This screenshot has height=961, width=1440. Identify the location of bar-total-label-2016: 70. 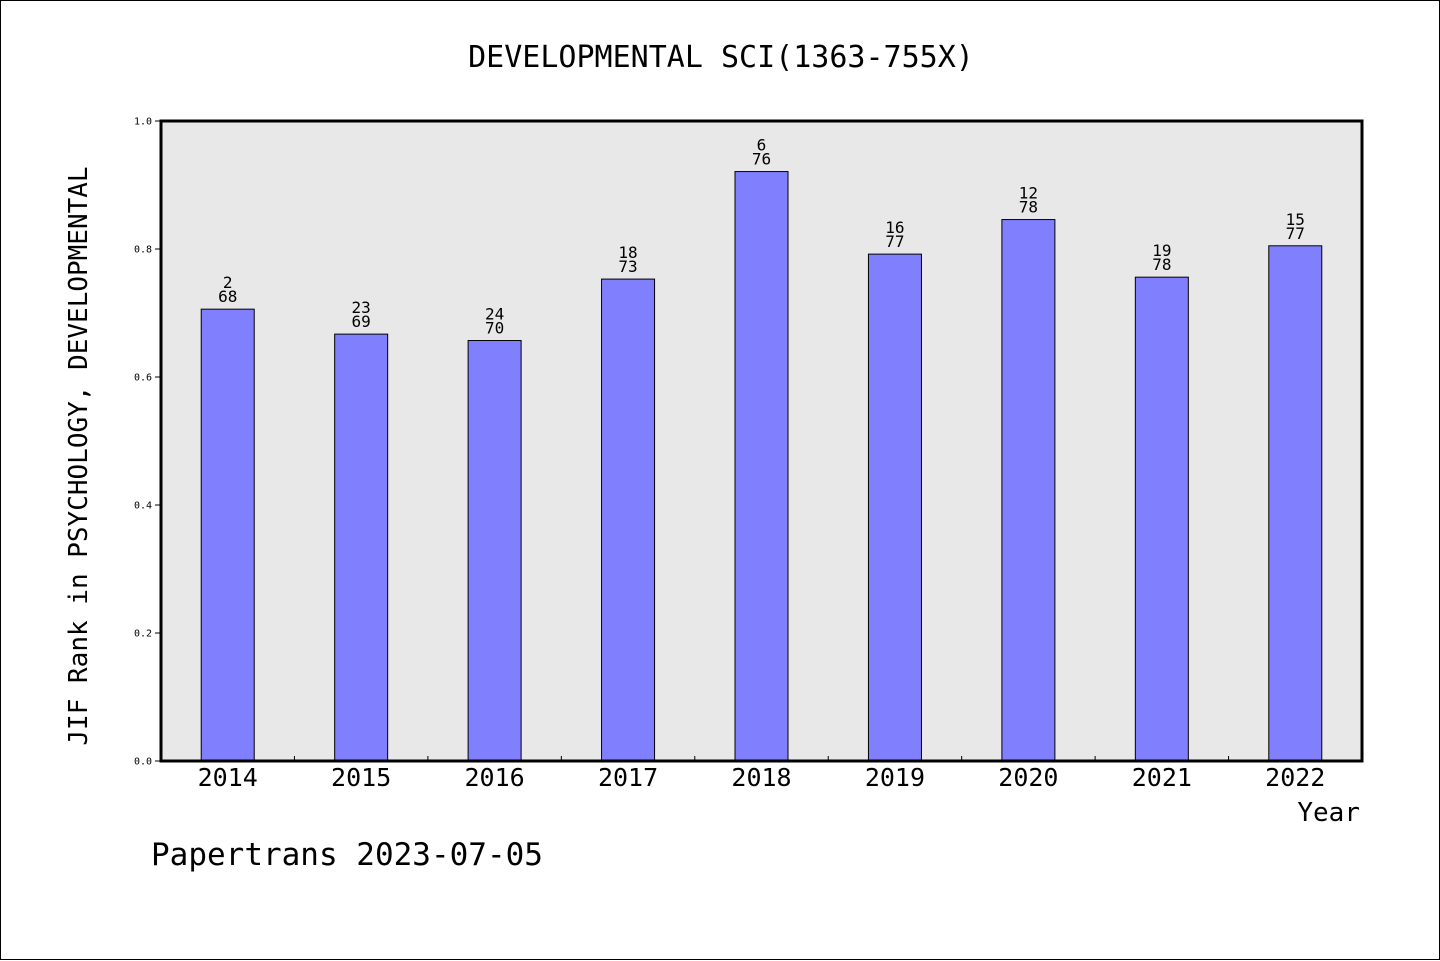
(494, 328).